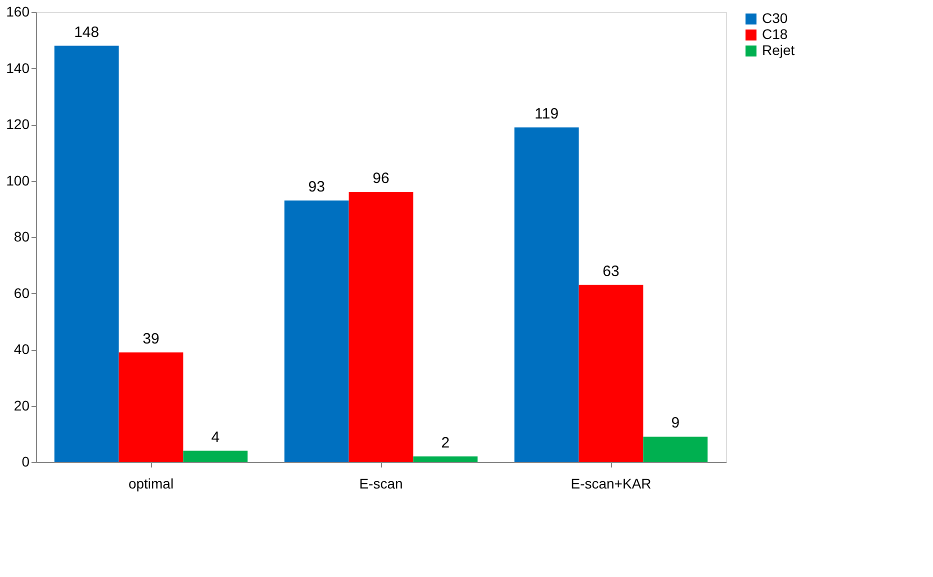 The height and width of the screenshot is (577, 933). I want to click on y-tick-label: 20, so click(22, 405).